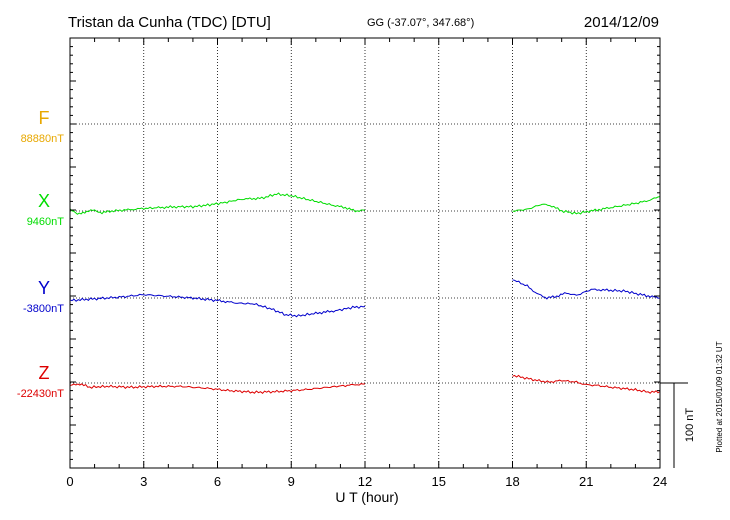  Describe the element at coordinates (678, 425) in the screenshot. I see `scale-bar: 100 nT` at that location.